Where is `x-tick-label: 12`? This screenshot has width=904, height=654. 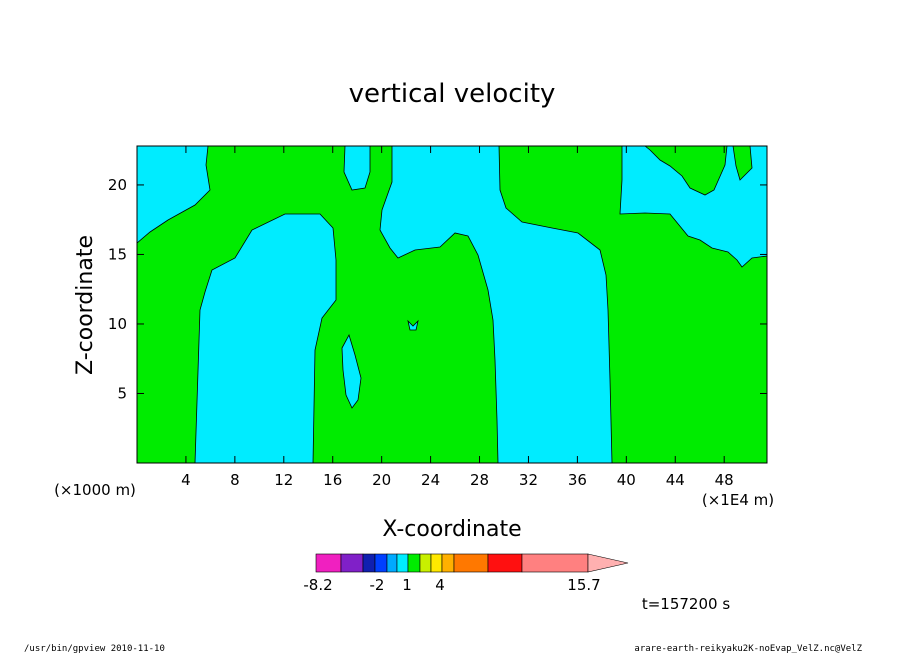 x-tick-label: 12 is located at coordinates (283, 480).